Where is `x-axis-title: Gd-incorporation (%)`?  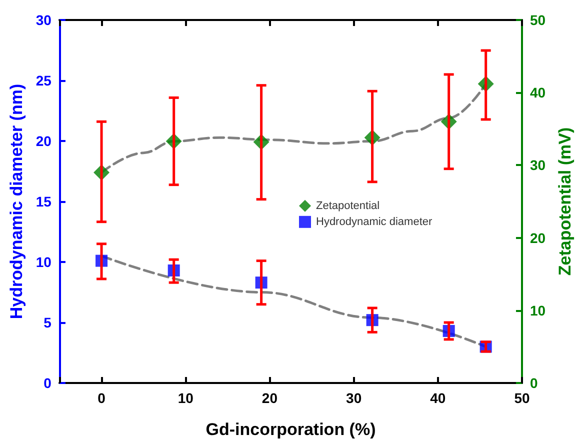 x-axis-title: Gd-incorporation (%) is located at coordinates (291, 429).